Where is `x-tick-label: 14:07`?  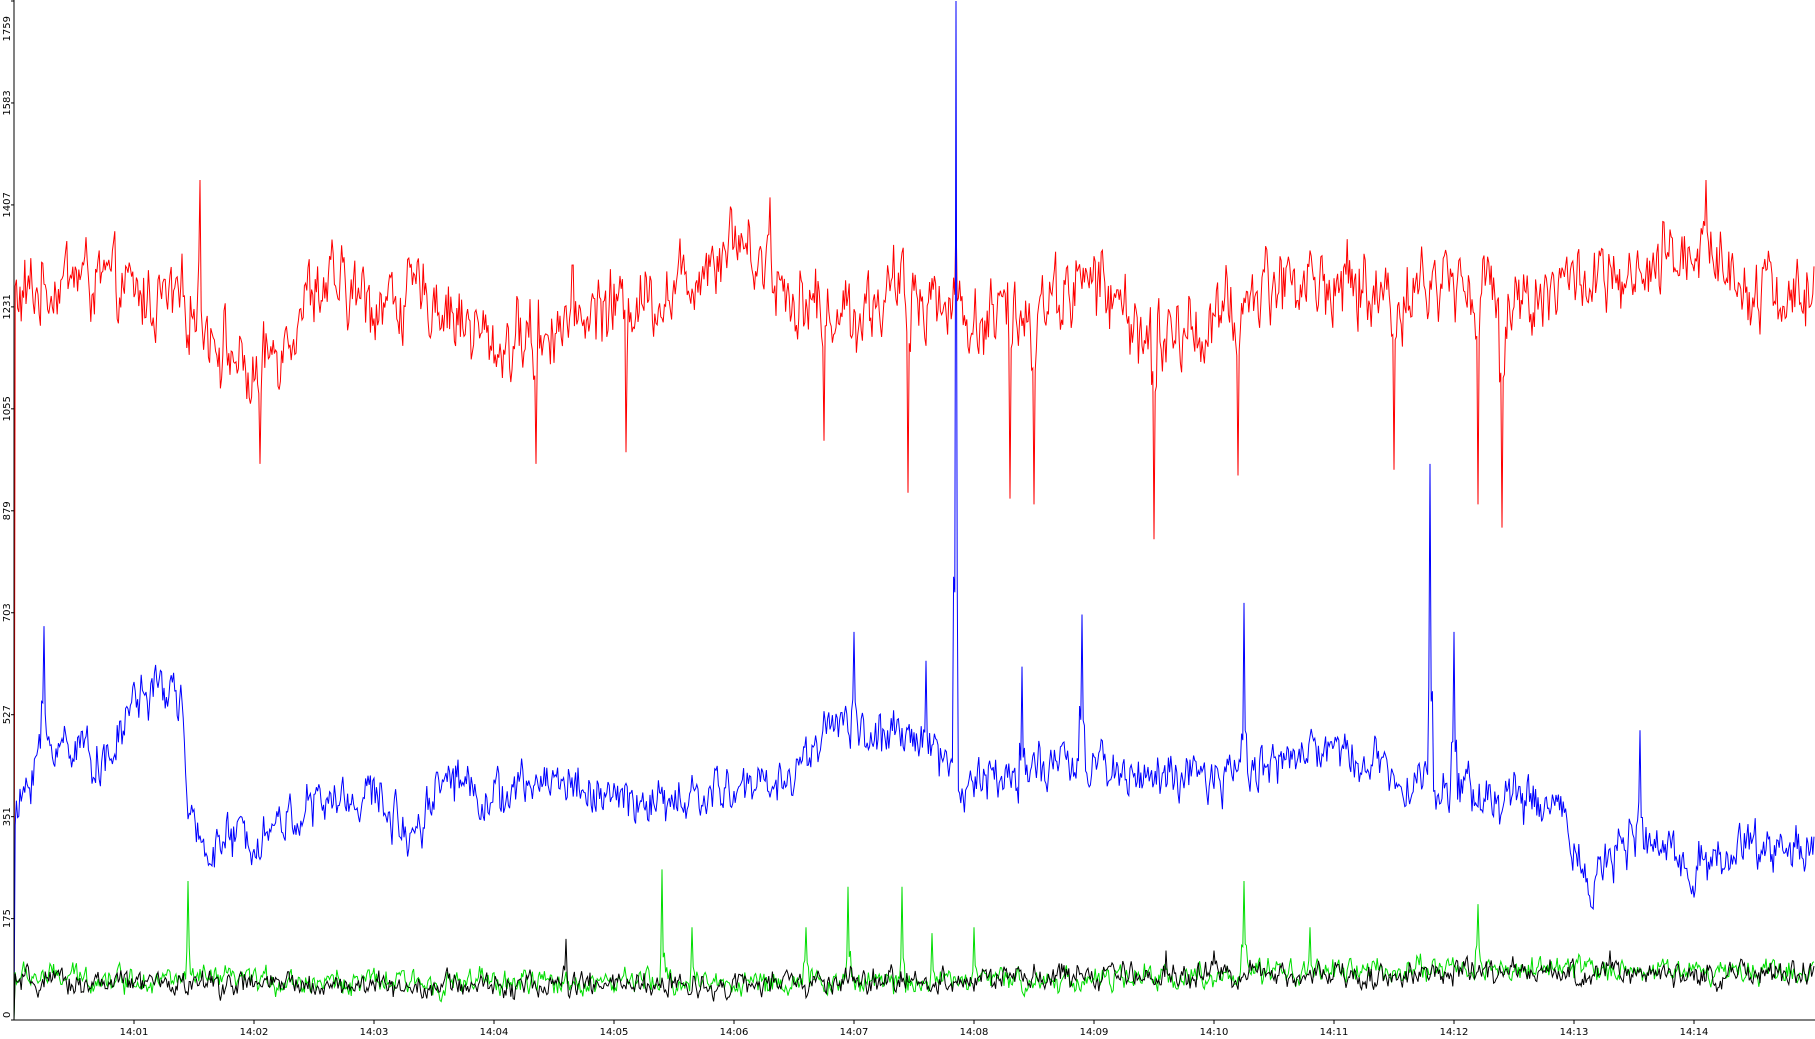
x-tick-label: 14:07 is located at coordinates (854, 1032).